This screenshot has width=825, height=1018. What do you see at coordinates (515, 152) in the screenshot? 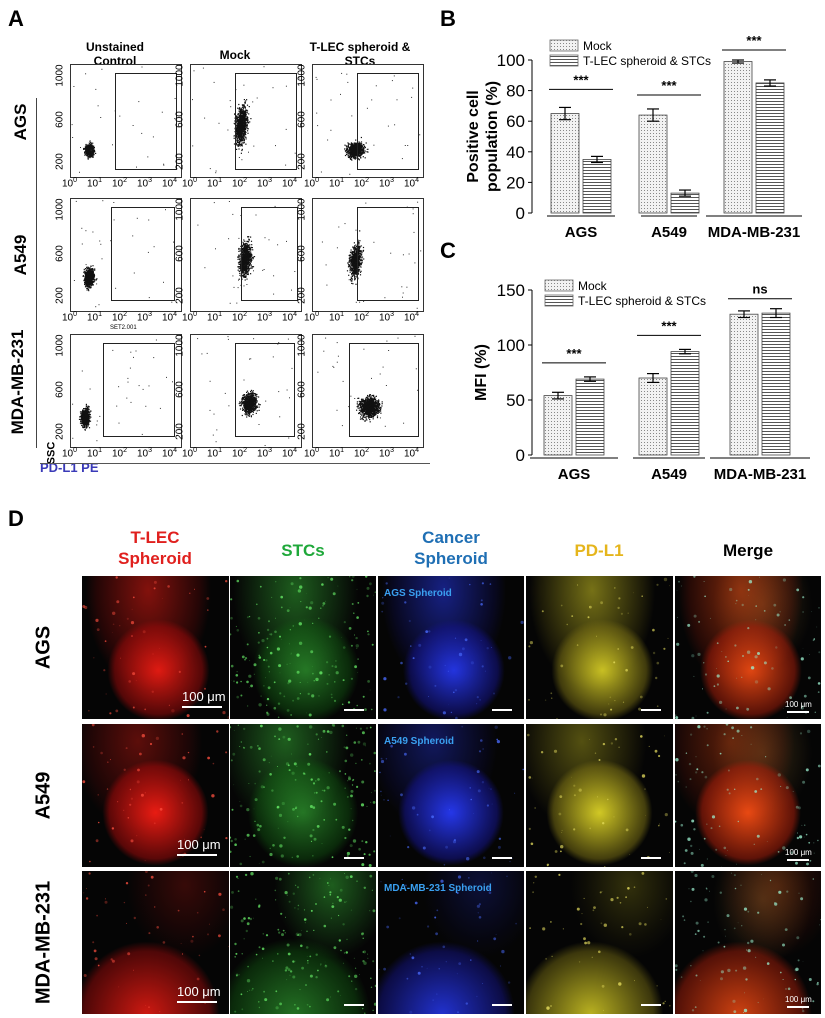
I see `y-tick-label: 40` at bounding box center [515, 152].